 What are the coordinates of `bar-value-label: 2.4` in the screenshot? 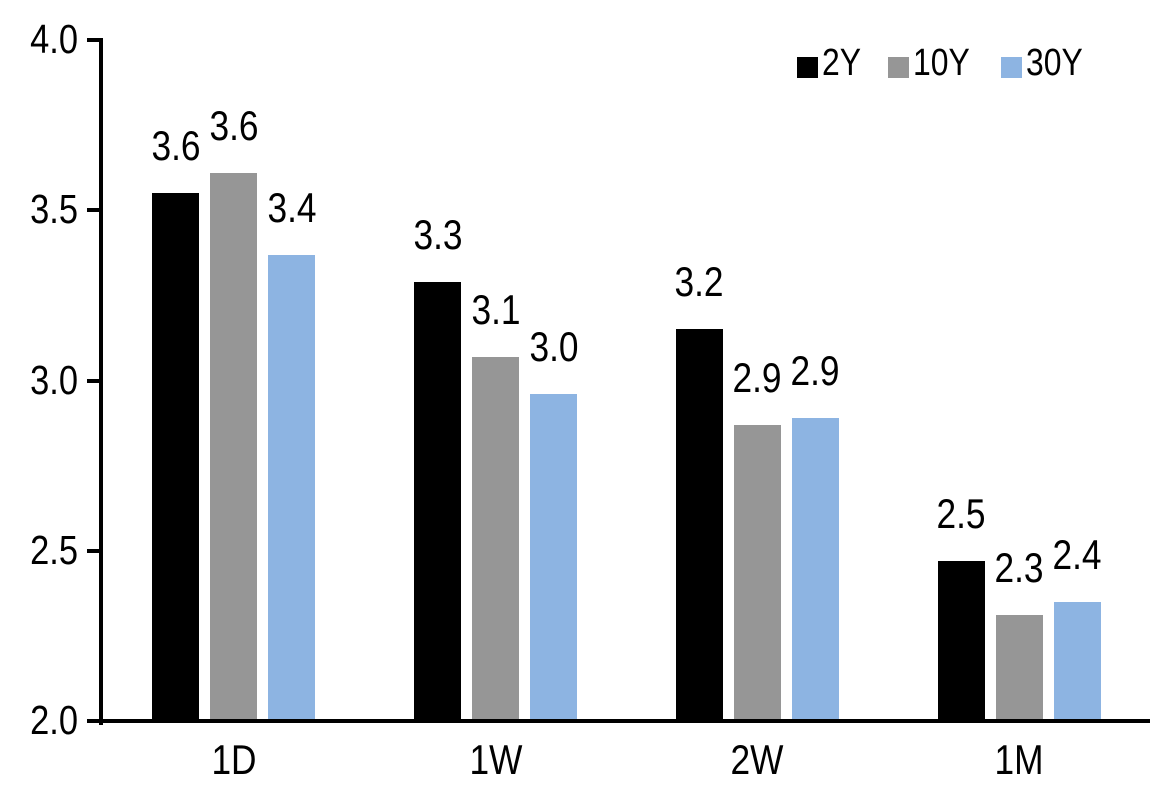 It's located at (1077, 554).